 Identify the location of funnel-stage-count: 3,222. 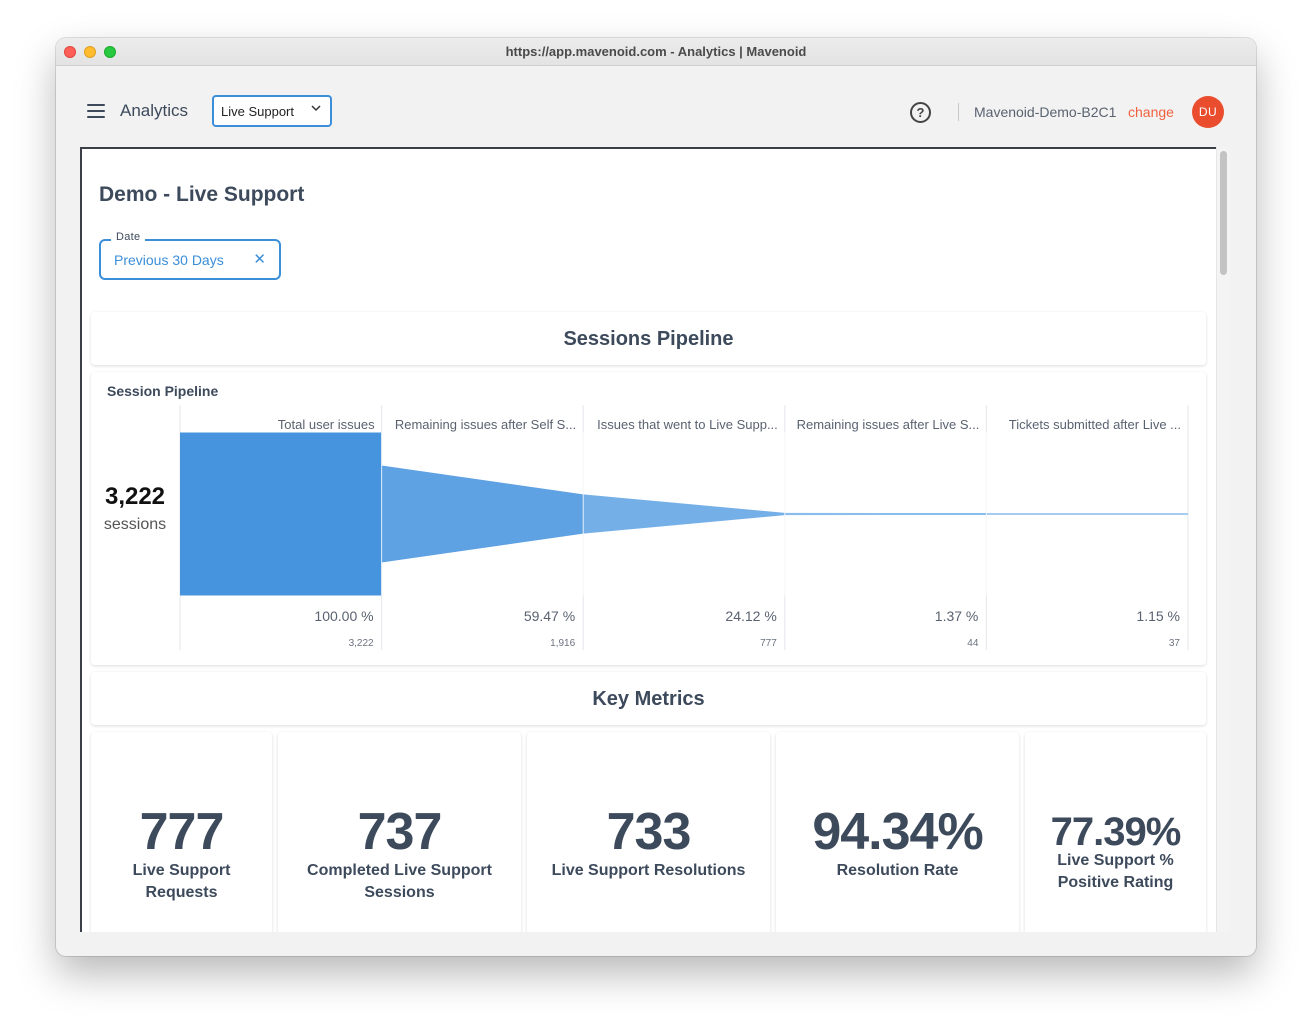
(361, 643).